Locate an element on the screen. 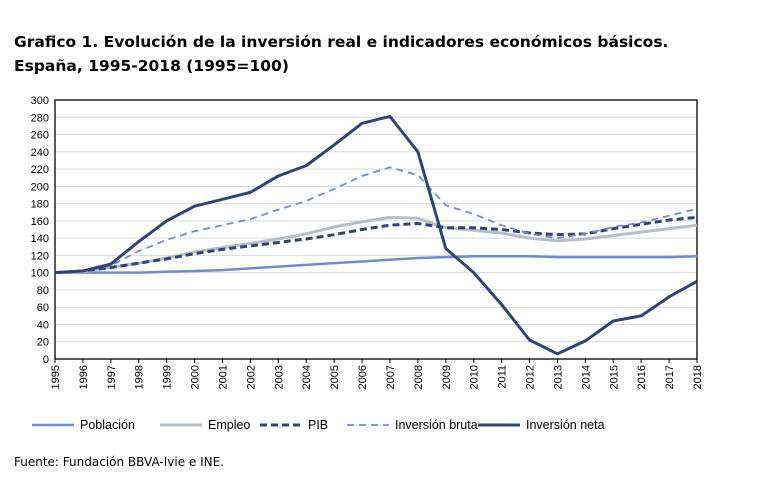 This screenshot has width=768, height=503. source-note: Fuente: Fundación BBVA-Ivie e INE. is located at coordinates (119, 462).